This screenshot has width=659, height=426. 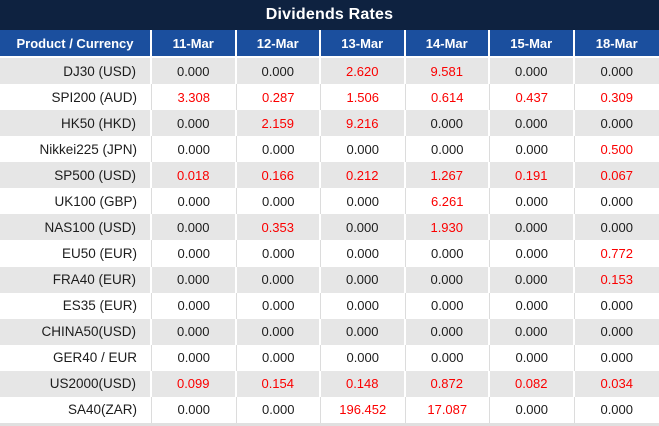 I want to click on value-cell: 0.772, so click(x=617, y=254).